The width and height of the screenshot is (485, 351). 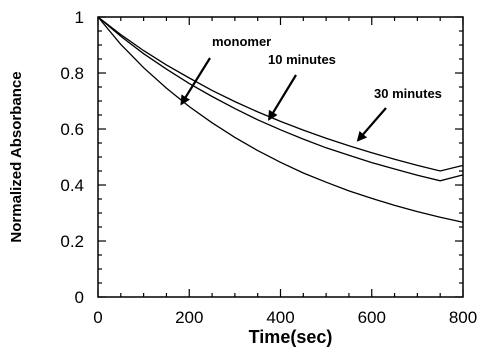 I want to click on y-tick-label: 0.6, so click(x=72, y=129).